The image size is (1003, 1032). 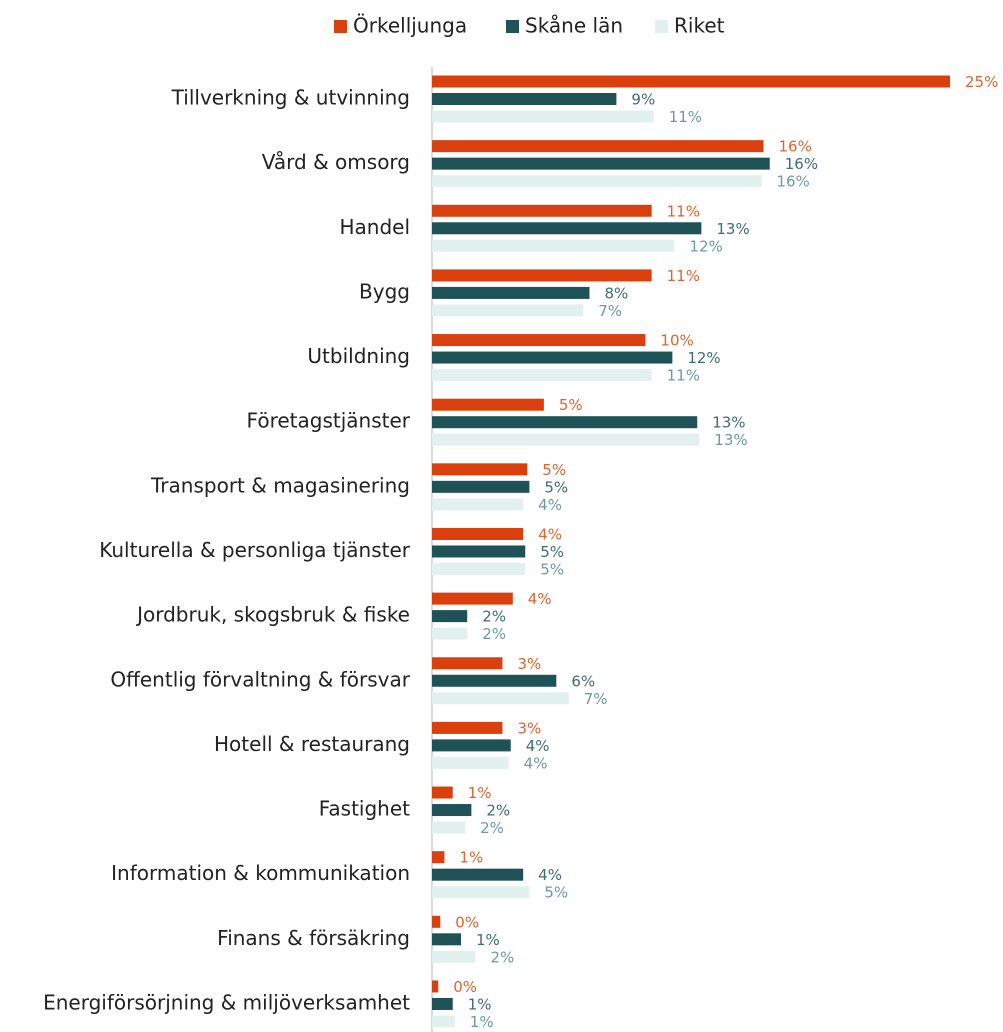 I want to click on category-label: Energiförsörjning & miljöverksamhet, so click(x=226, y=1002).